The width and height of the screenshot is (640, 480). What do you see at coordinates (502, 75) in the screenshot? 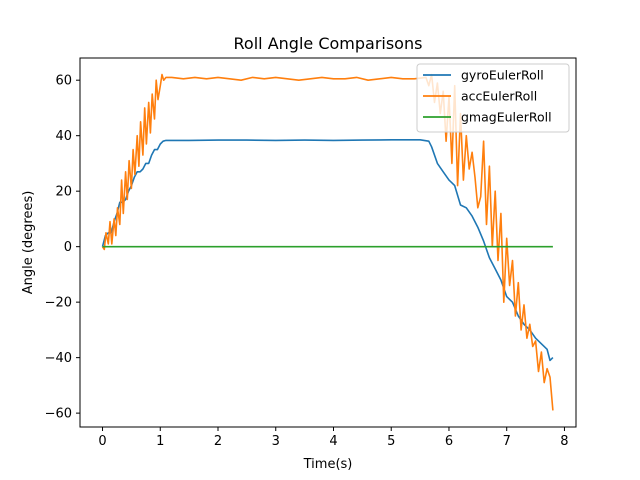
I see `legend-label: gyroEulerRoll` at bounding box center [502, 75].